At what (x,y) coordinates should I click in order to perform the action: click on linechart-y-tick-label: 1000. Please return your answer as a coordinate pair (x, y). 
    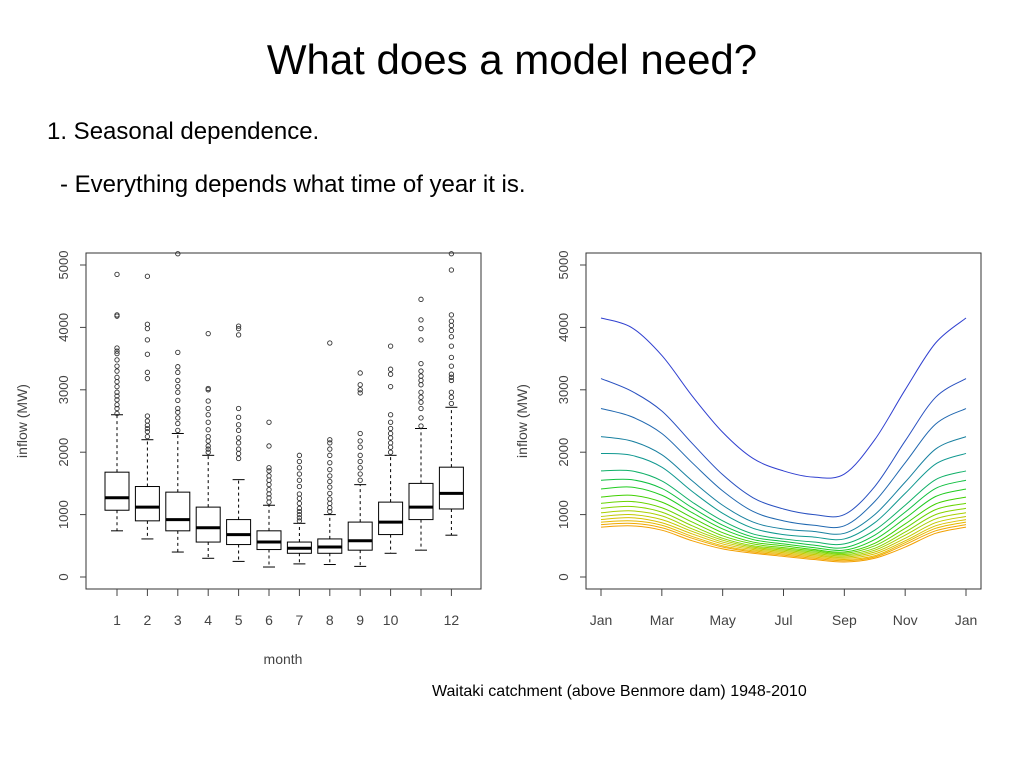
    Looking at the image, I should click on (563, 514).